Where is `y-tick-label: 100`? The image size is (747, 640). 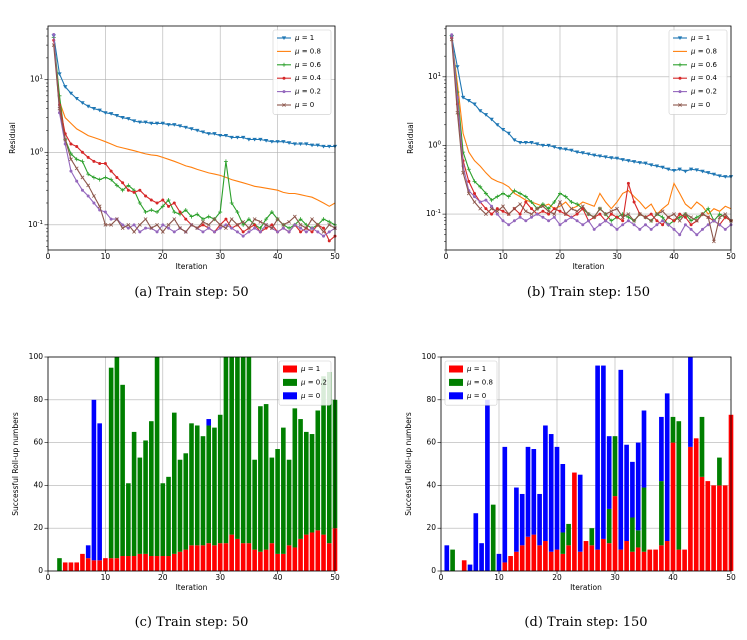 y-tick-label: 100 is located at coordinates (435, 145).